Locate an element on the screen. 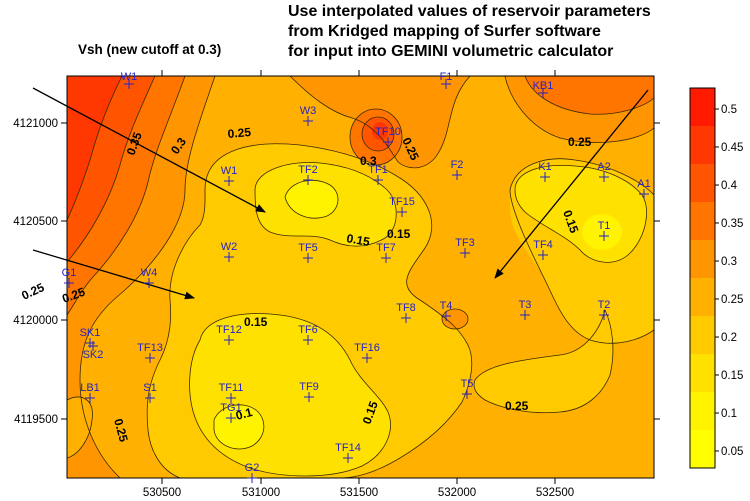  well-label: T2 is located at coordinates (604, 305).